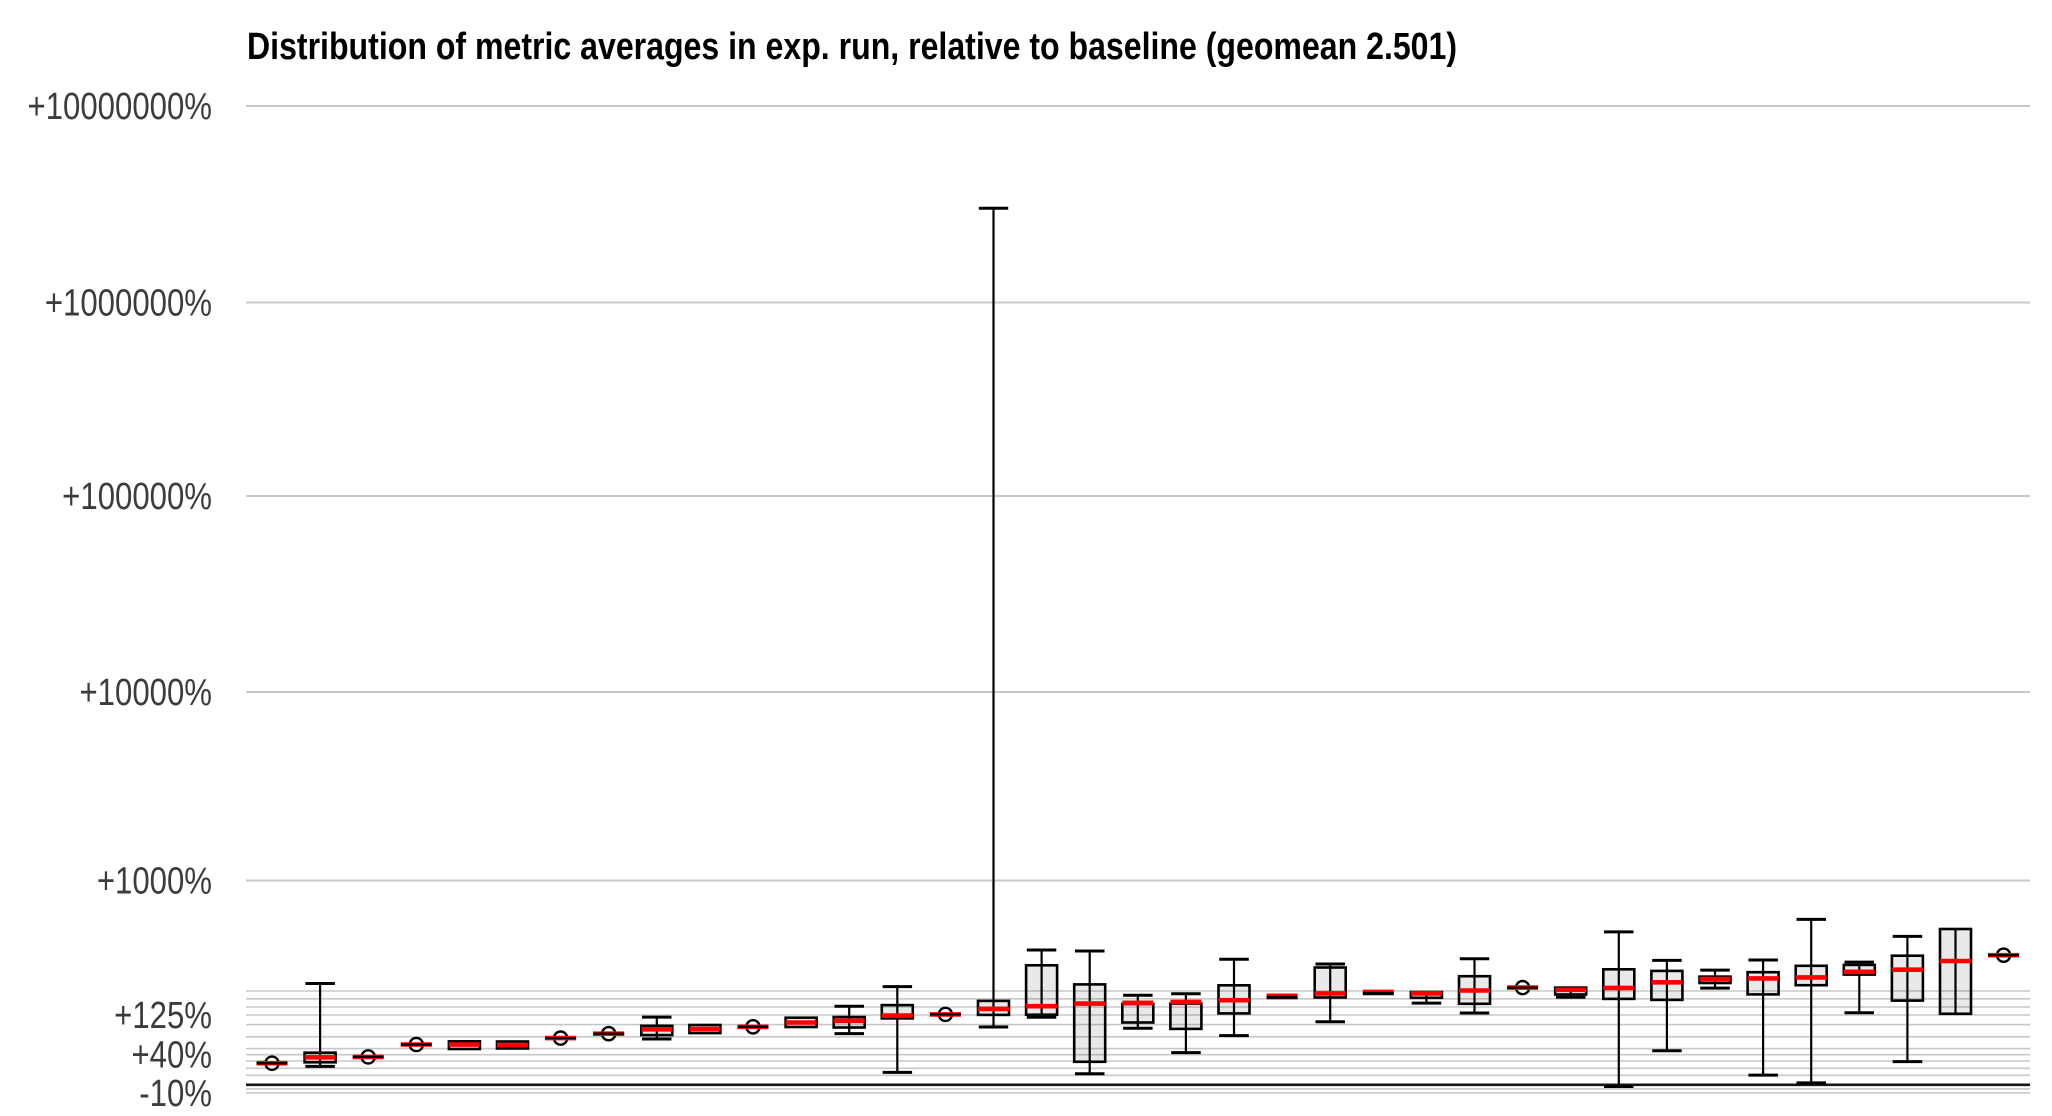 This screenshot has height=1116, width=2052. What do you see at coordinates (175, 1094) in the screenshot?
I see `svg-text: -10%` at bounding box center [175, 1094].